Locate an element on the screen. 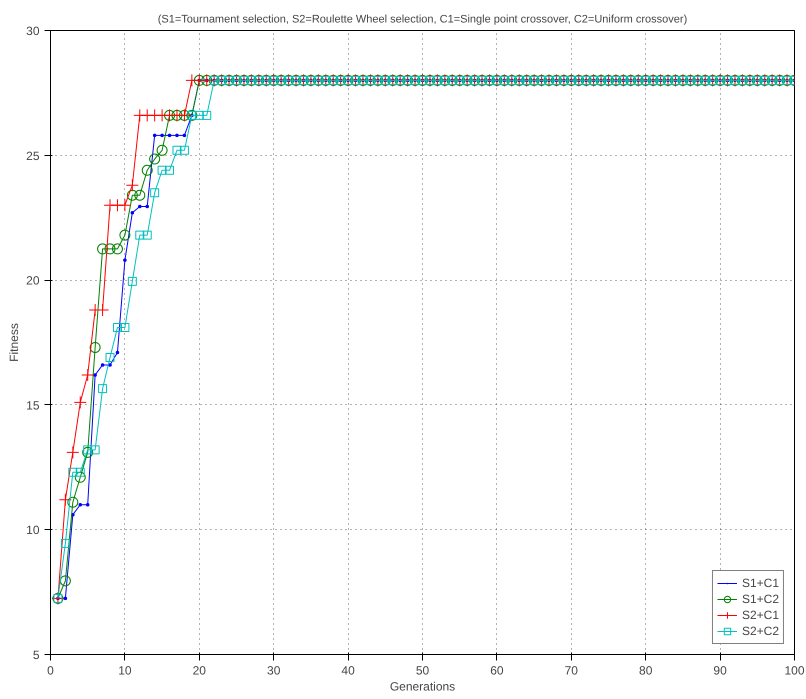  legend-label: S1+C1 is located at coordinates (760, 583).